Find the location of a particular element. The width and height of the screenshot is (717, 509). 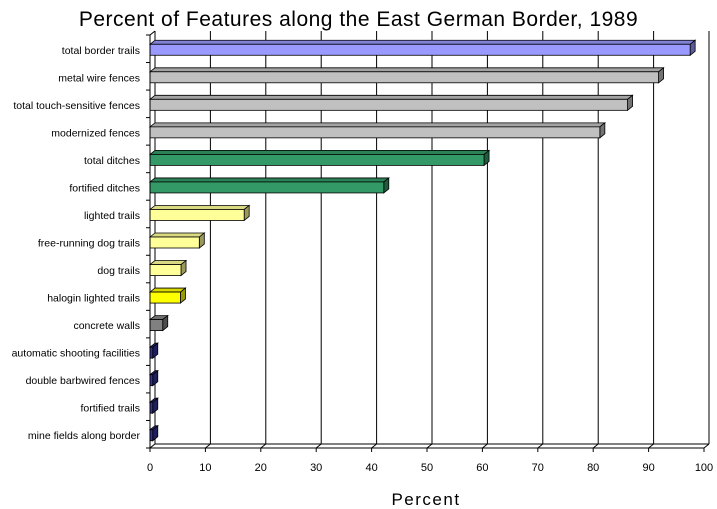

category-label: total touch-sensitive fences is located at coordinates (76, 106).